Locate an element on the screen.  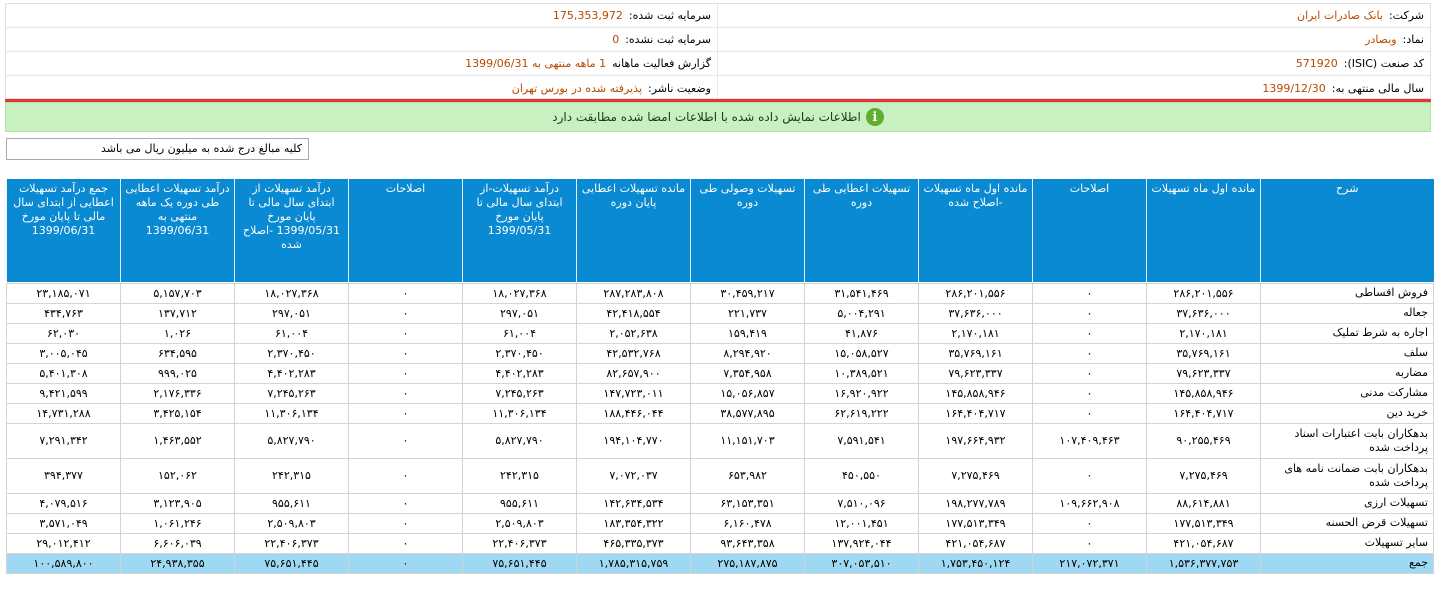
table-cell: ۱۳۷,۹۲۴,۰۴۴ is located at coordinates (861, 543).